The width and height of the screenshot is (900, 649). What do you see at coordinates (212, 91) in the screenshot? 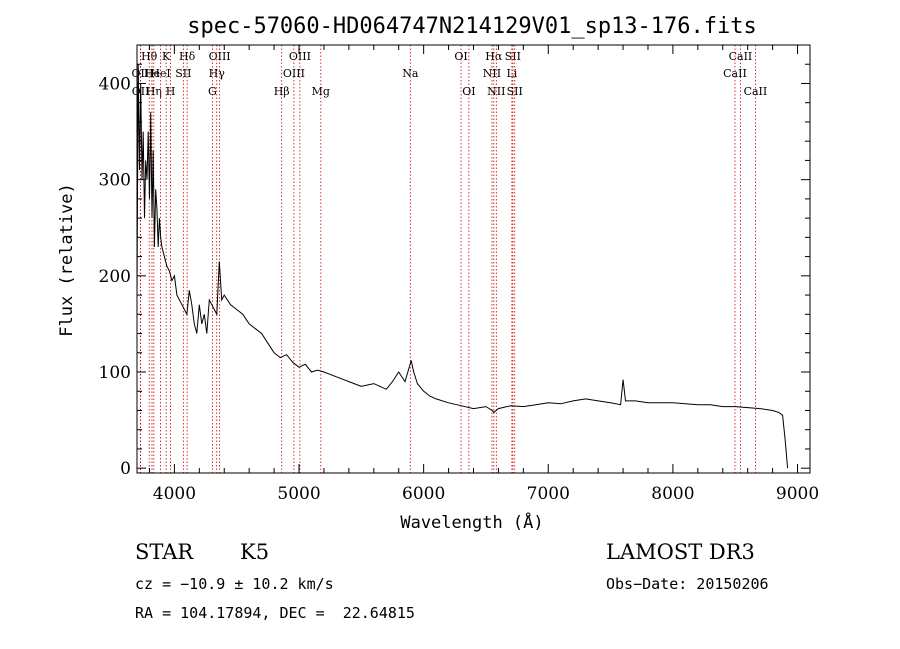
I see `line-label-12: G` at bounding box center [212, 91].